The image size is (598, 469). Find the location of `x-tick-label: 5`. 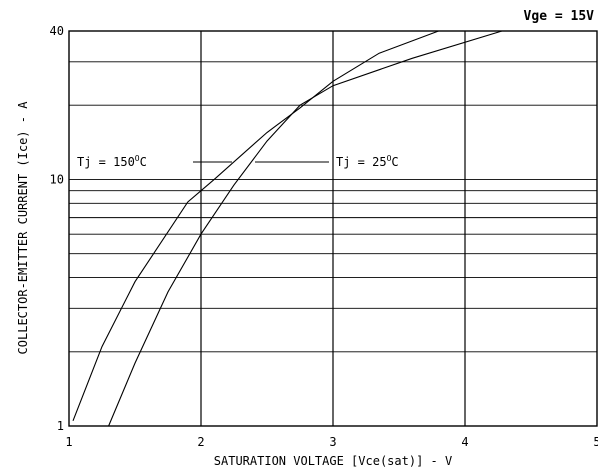

x-tick-label: 5 is located at coordinates (595, 442).